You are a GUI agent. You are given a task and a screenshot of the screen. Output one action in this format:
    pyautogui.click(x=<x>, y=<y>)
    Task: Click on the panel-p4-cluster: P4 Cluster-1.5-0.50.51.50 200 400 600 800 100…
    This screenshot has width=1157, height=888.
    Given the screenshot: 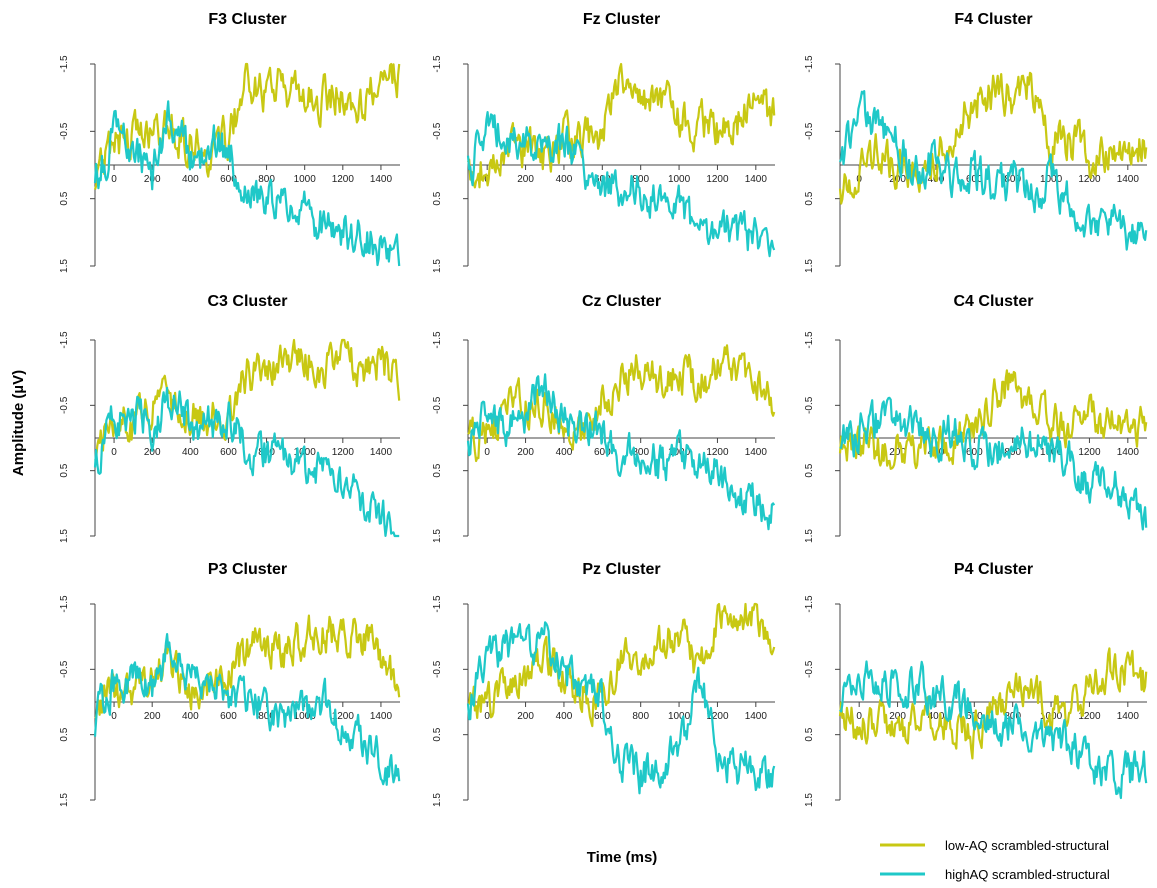 What is the action you would take?
    pyautogui.click(x=976, y=684)
    